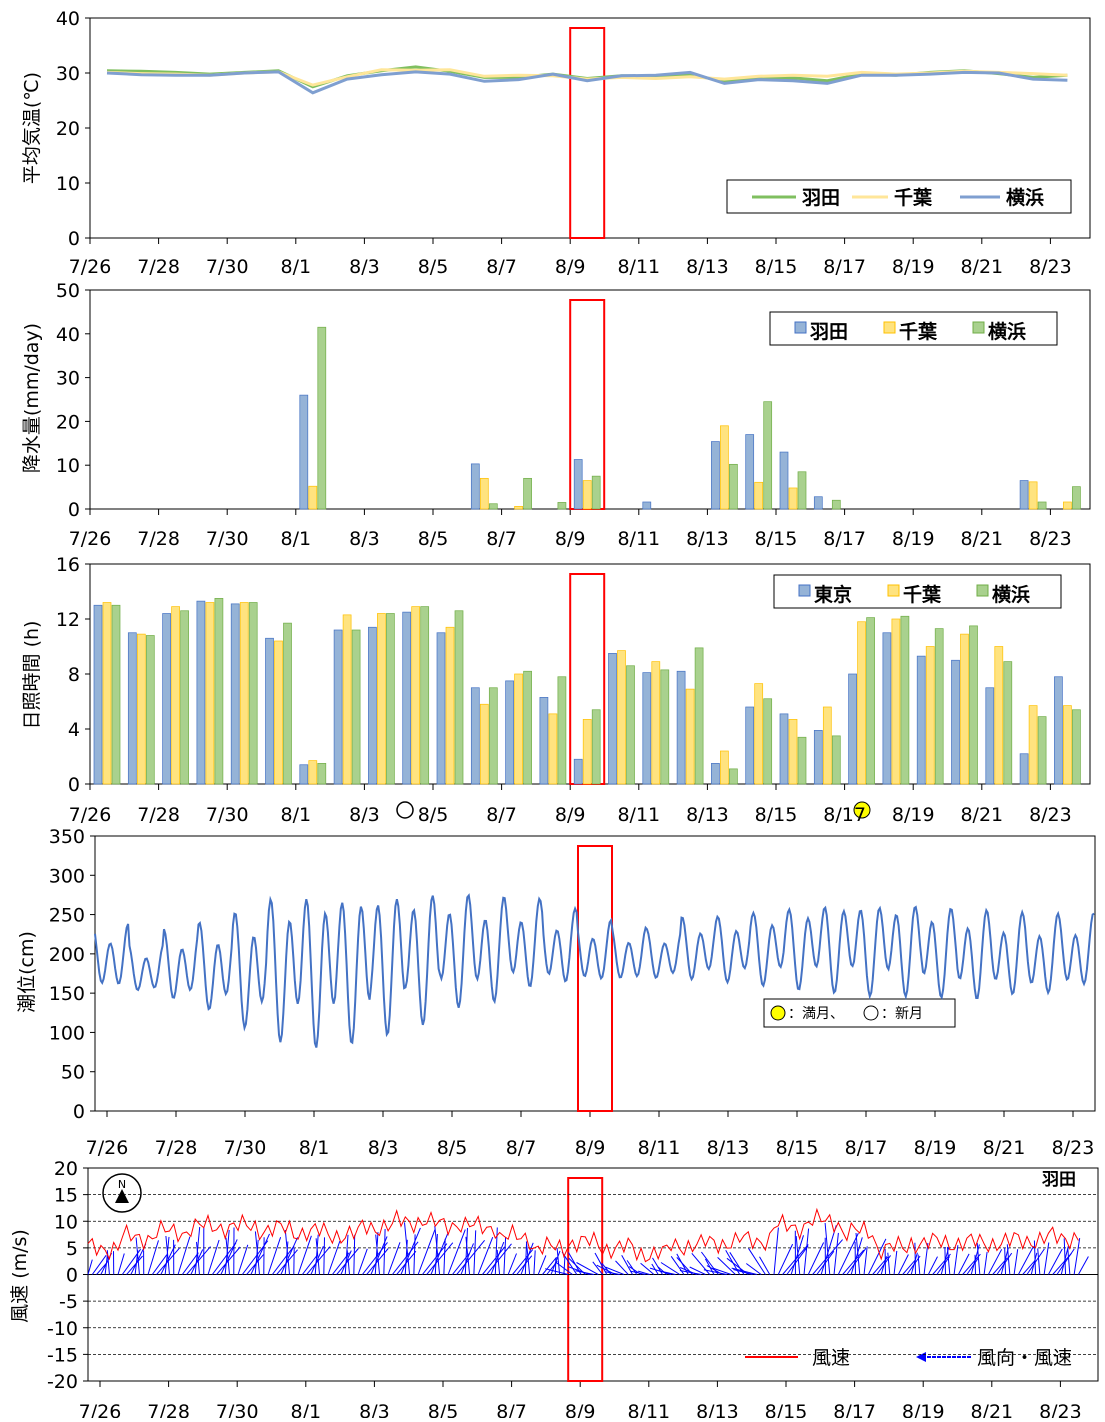 This screenshot has height=1422, width=1105. What do you see at coordinates (72, 1249) in the screenshot?
I see `y-tick-label: 5` at bounding box center [72, 1249].